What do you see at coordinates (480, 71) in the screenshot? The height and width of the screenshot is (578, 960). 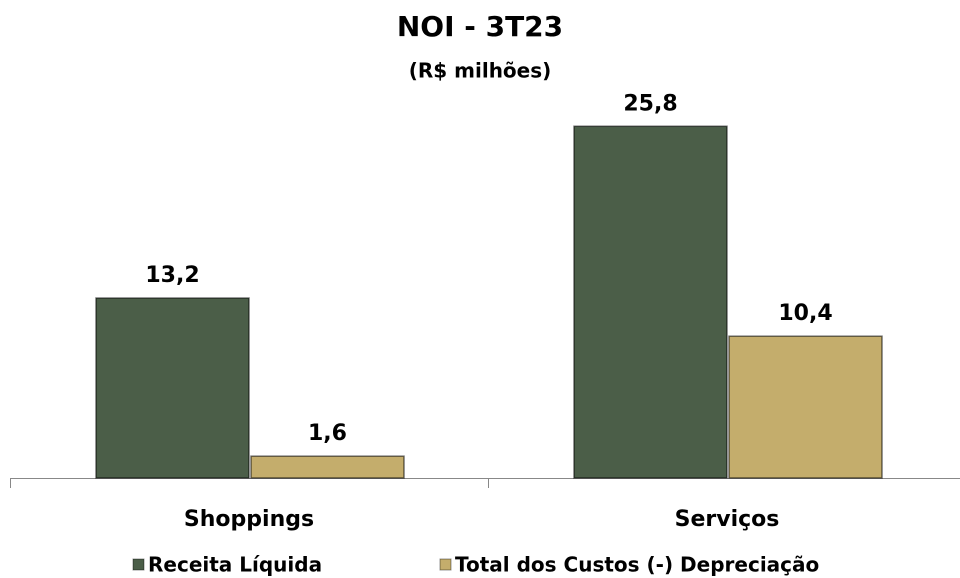 I see `chart-subtitle: (R$ milhões)` at bounding box center [480, 71].